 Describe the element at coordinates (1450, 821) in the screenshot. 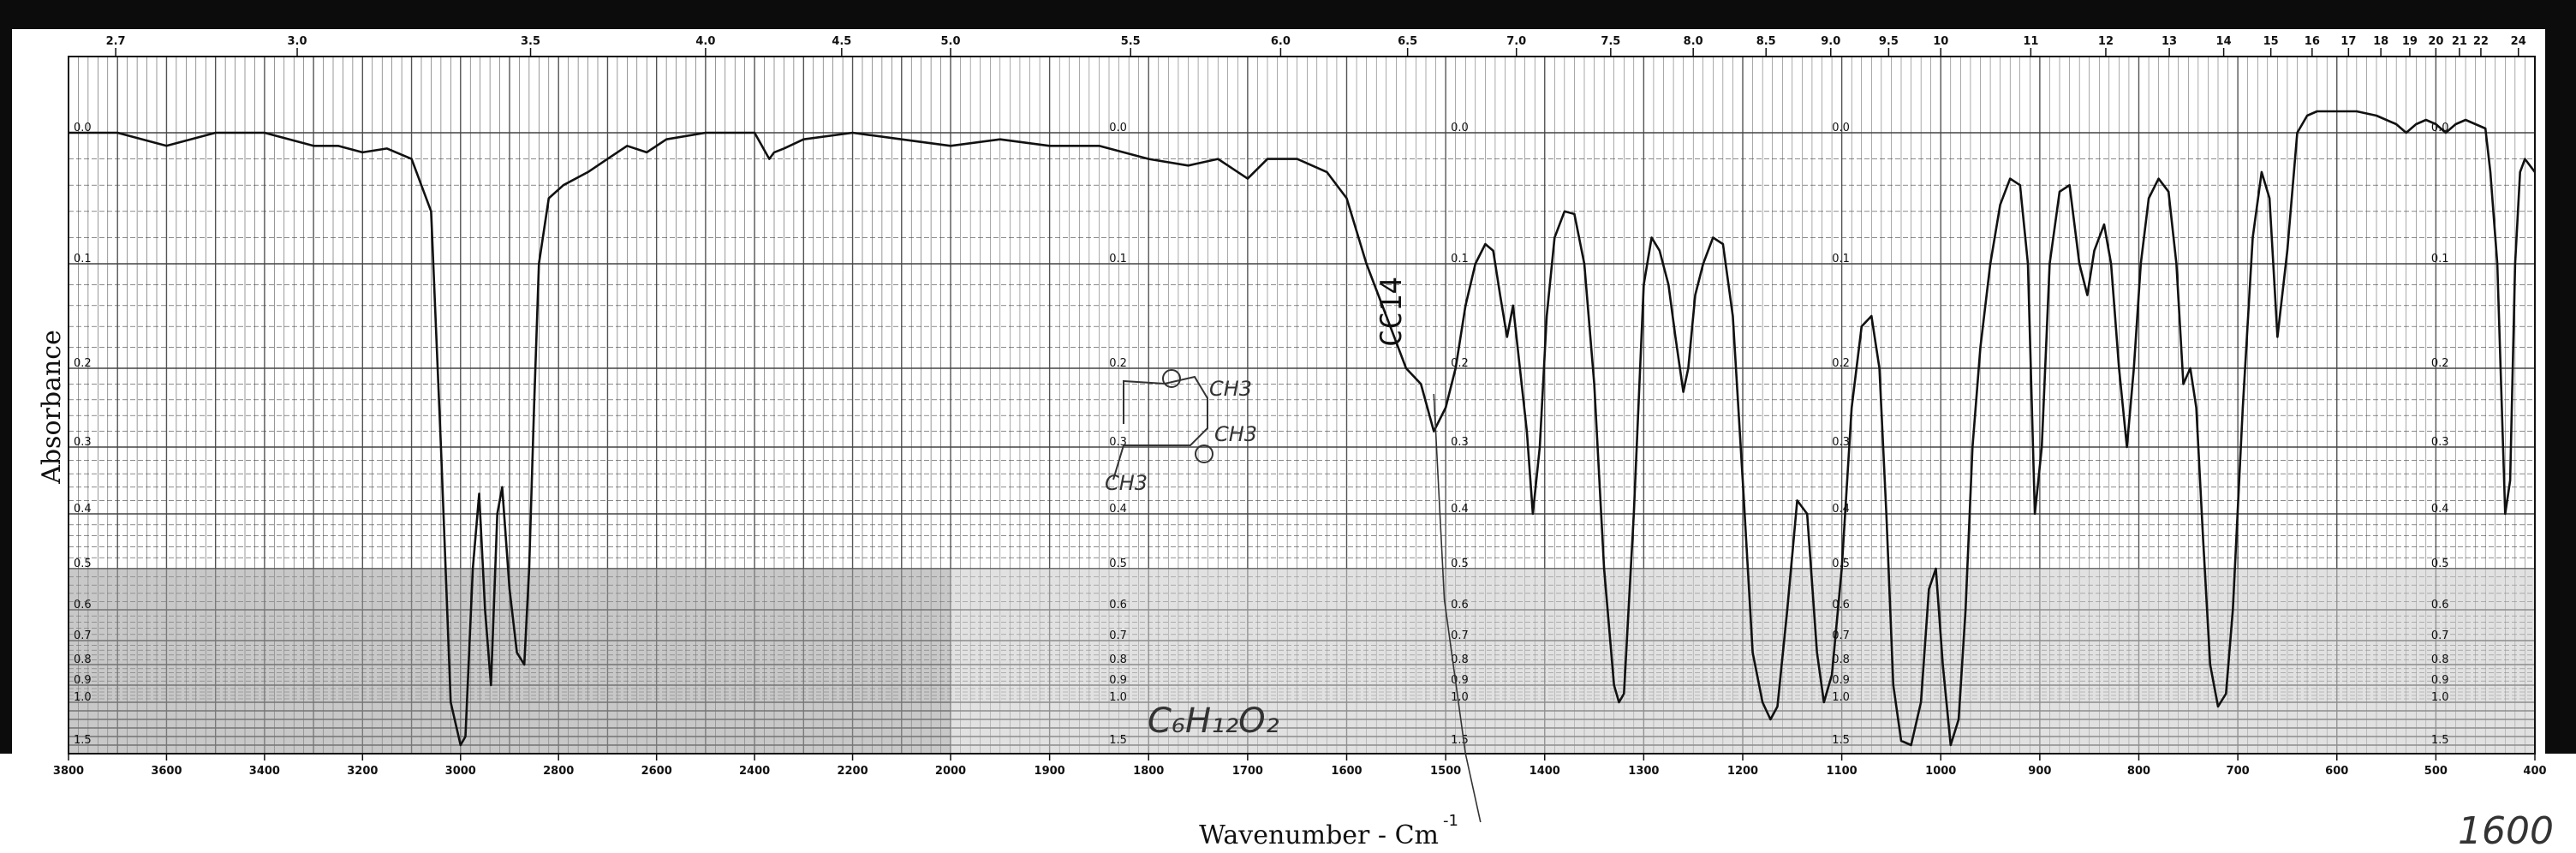

I see `x-axis-title-unit-exponent: -1` at that location.